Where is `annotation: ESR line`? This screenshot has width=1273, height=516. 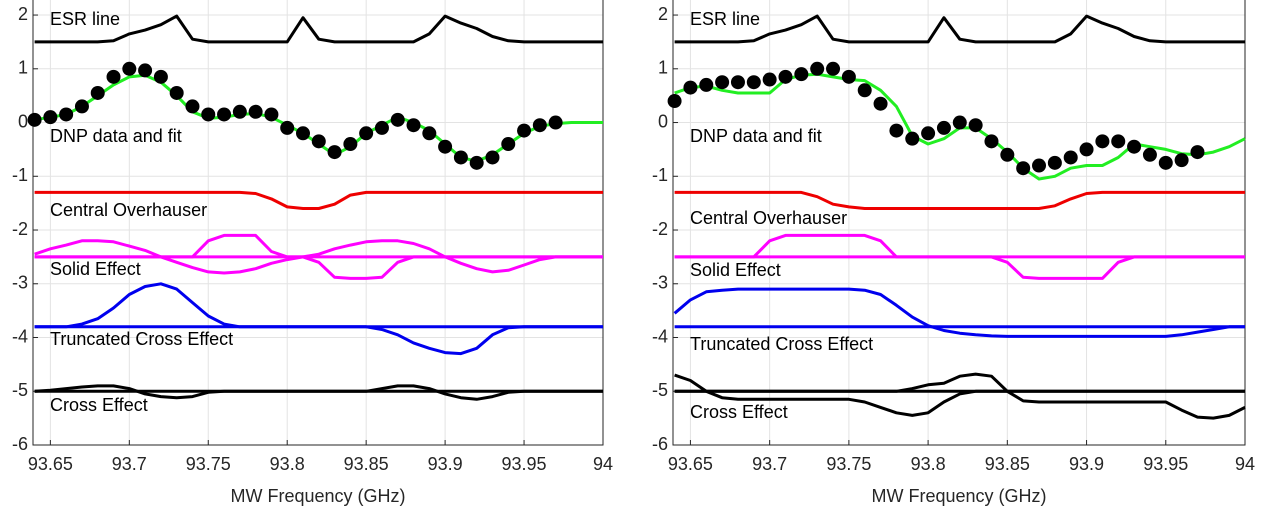
annotation: ESR line is located at coordinates (725, 19).